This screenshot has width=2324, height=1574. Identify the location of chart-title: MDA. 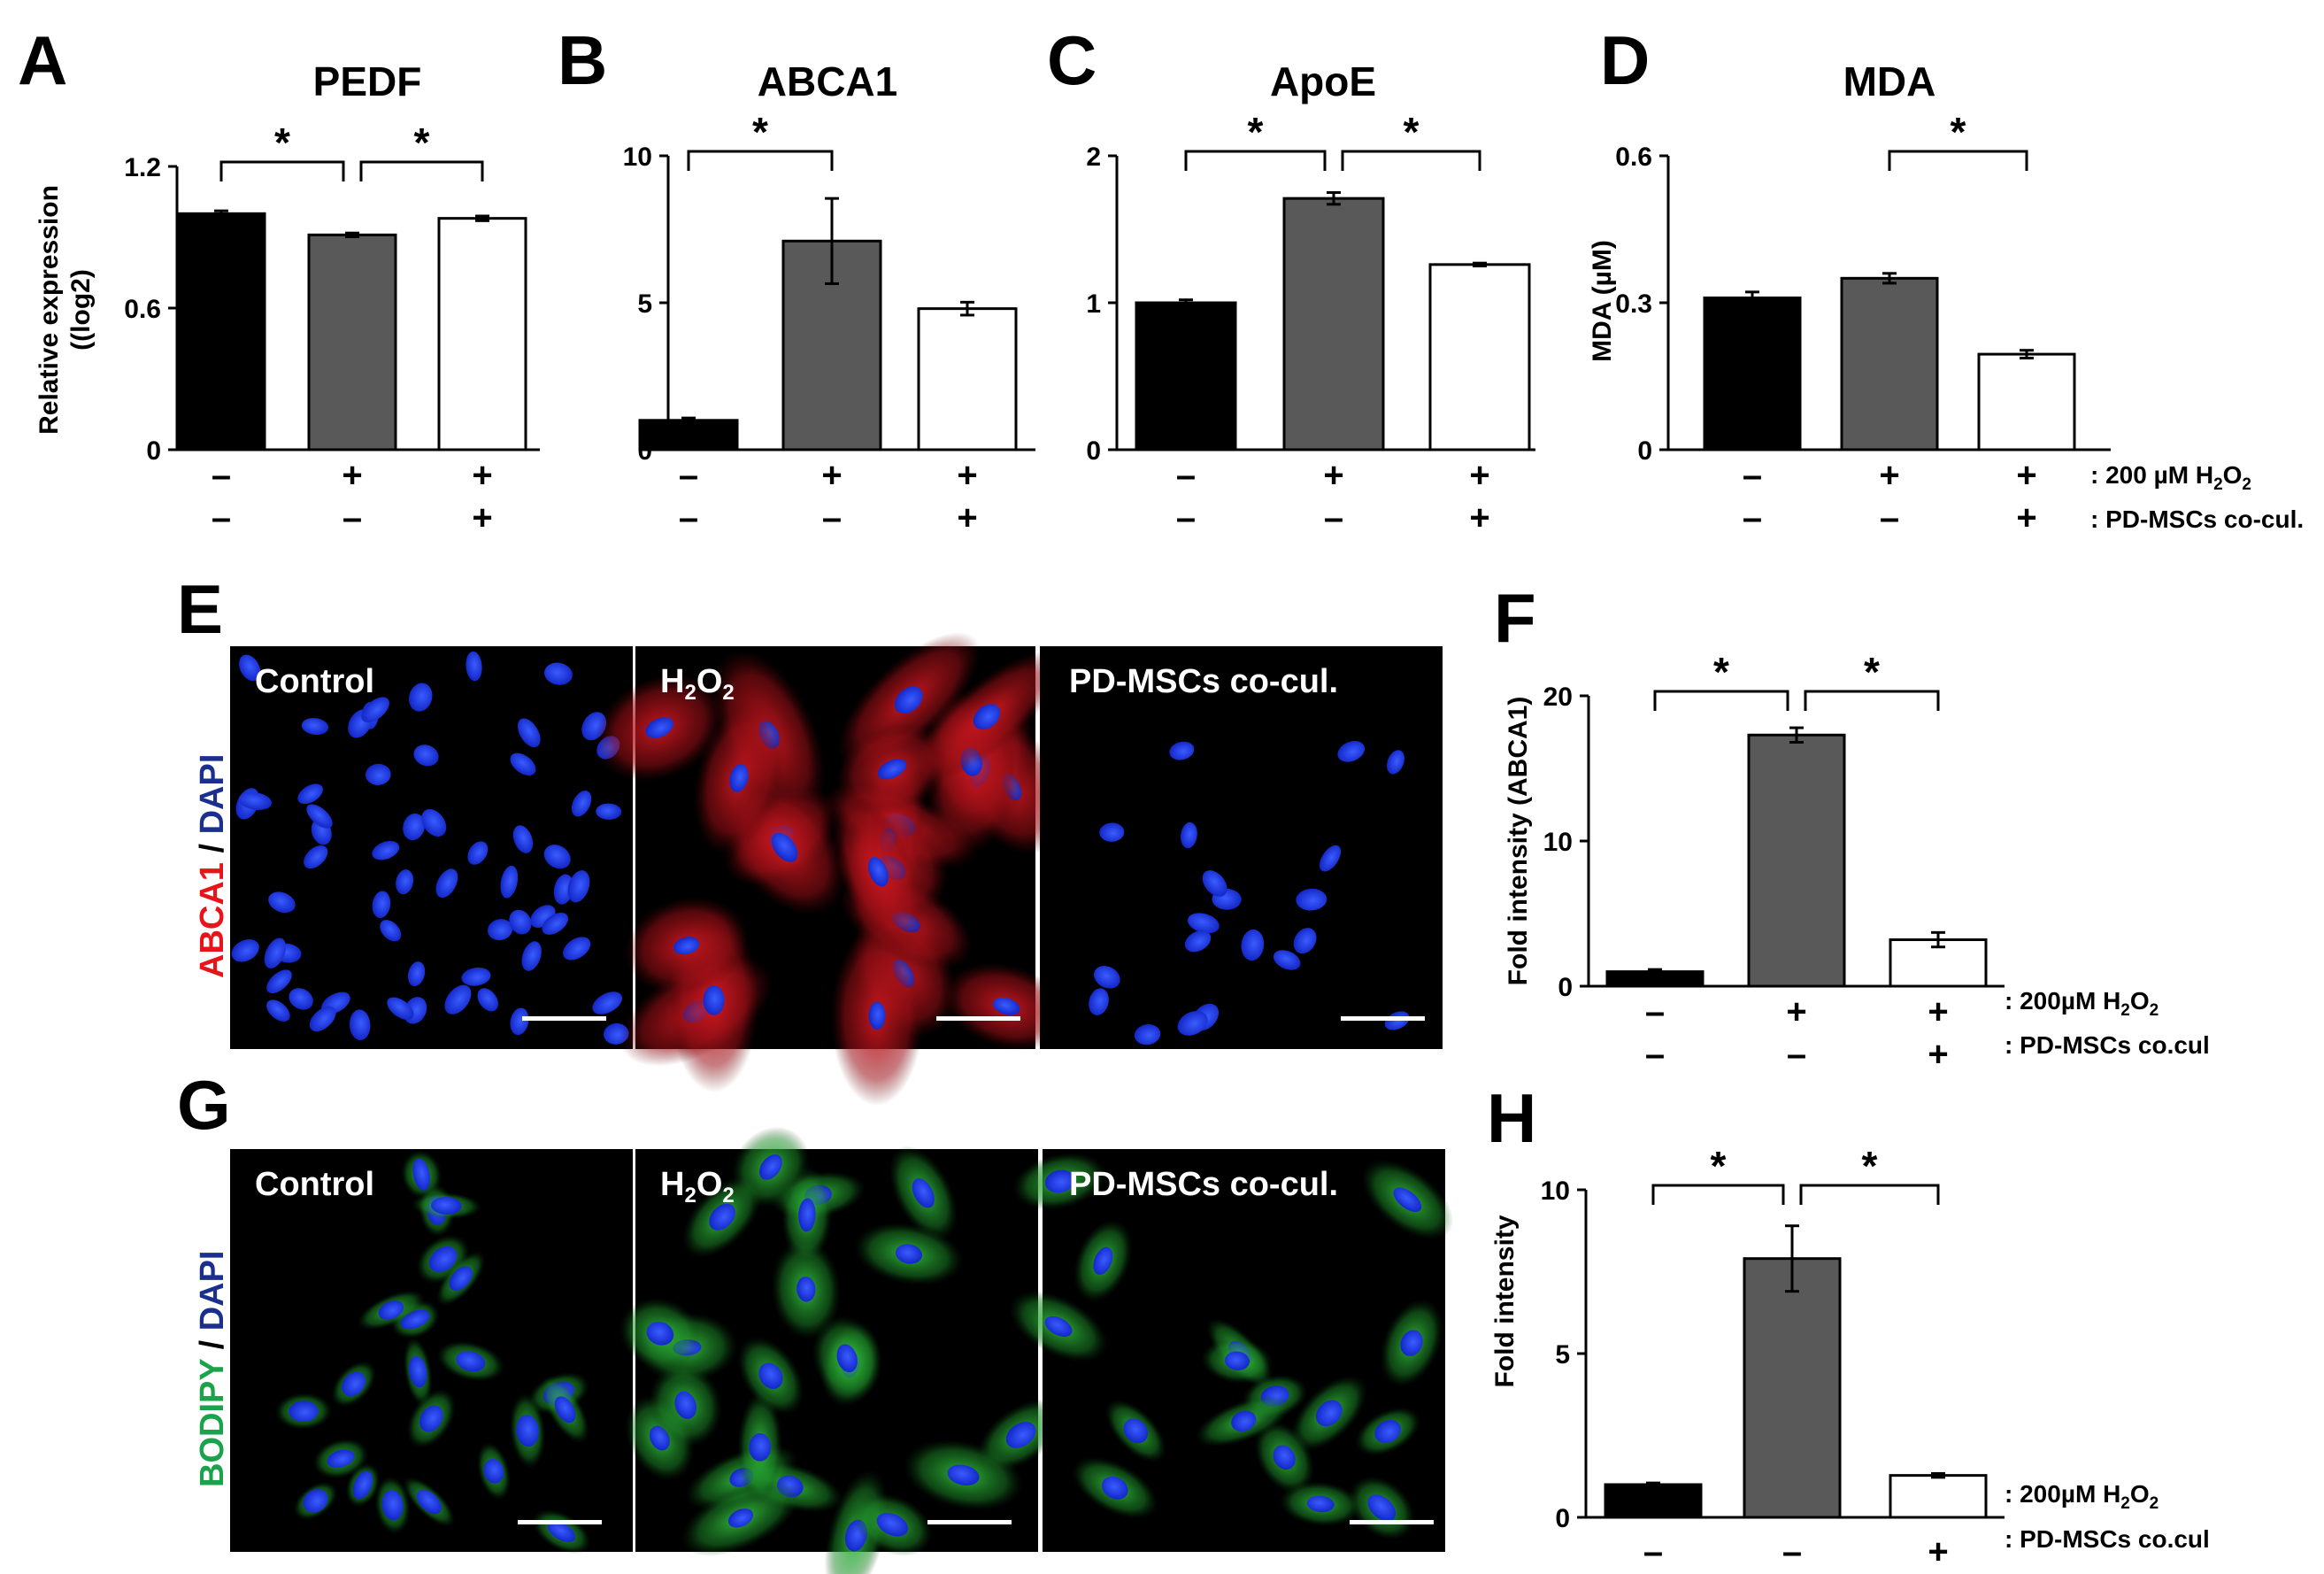
(1889, 81).